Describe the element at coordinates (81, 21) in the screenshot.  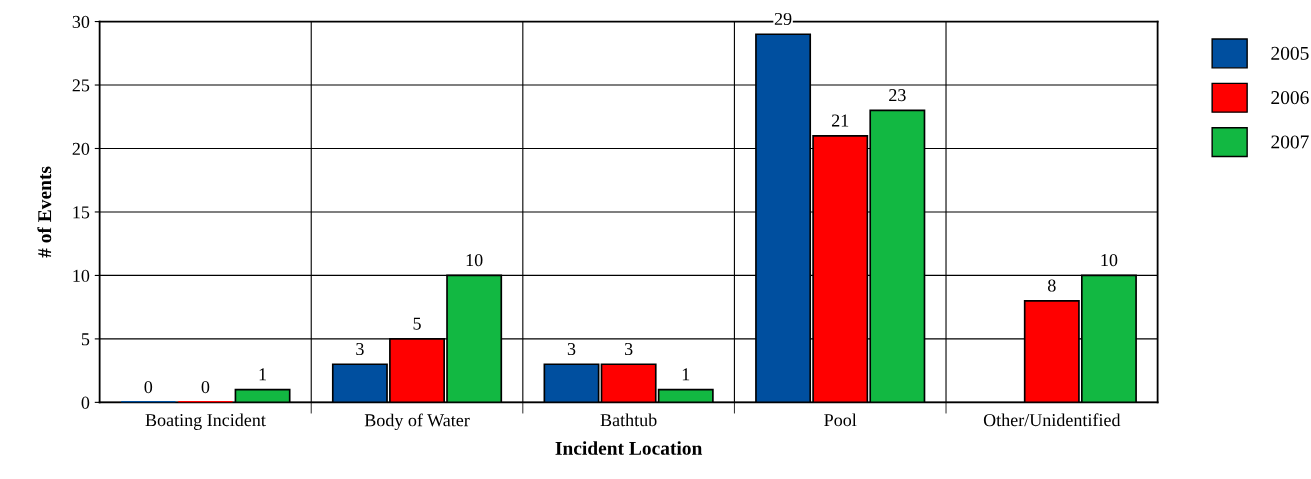
I see `y-tick-label: 30` at that location.